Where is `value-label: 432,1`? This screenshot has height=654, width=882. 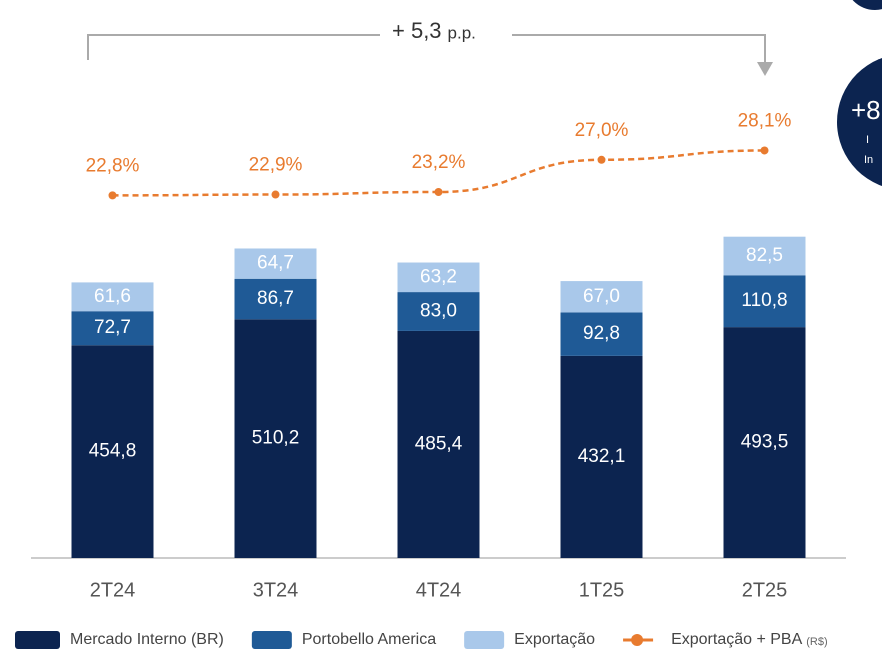
value-label: 432,1 is located at coordinates (602, 456).